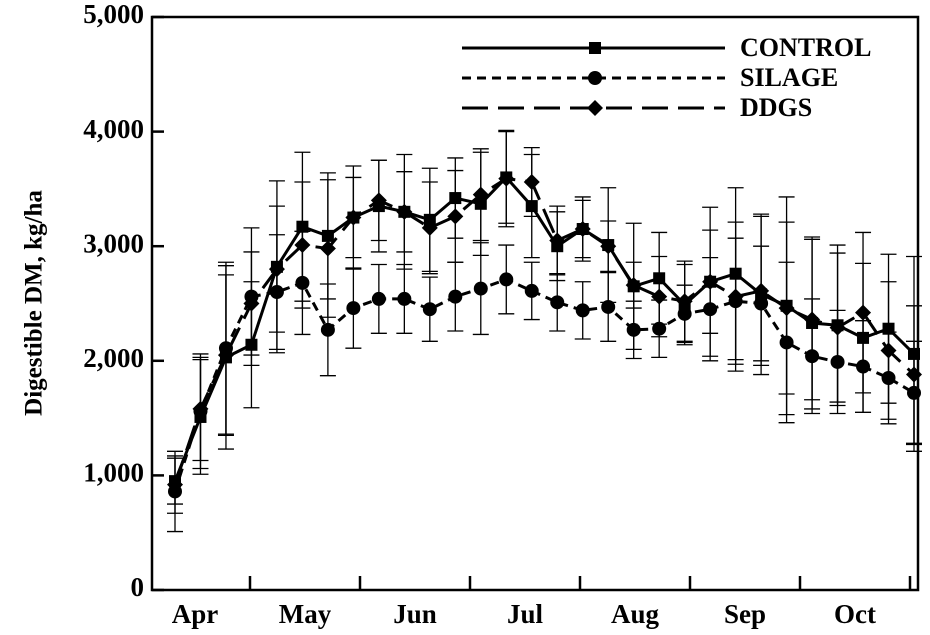 The image size is (930, 635). I want to click on x-tick-label: Apr, so click(195, 614).